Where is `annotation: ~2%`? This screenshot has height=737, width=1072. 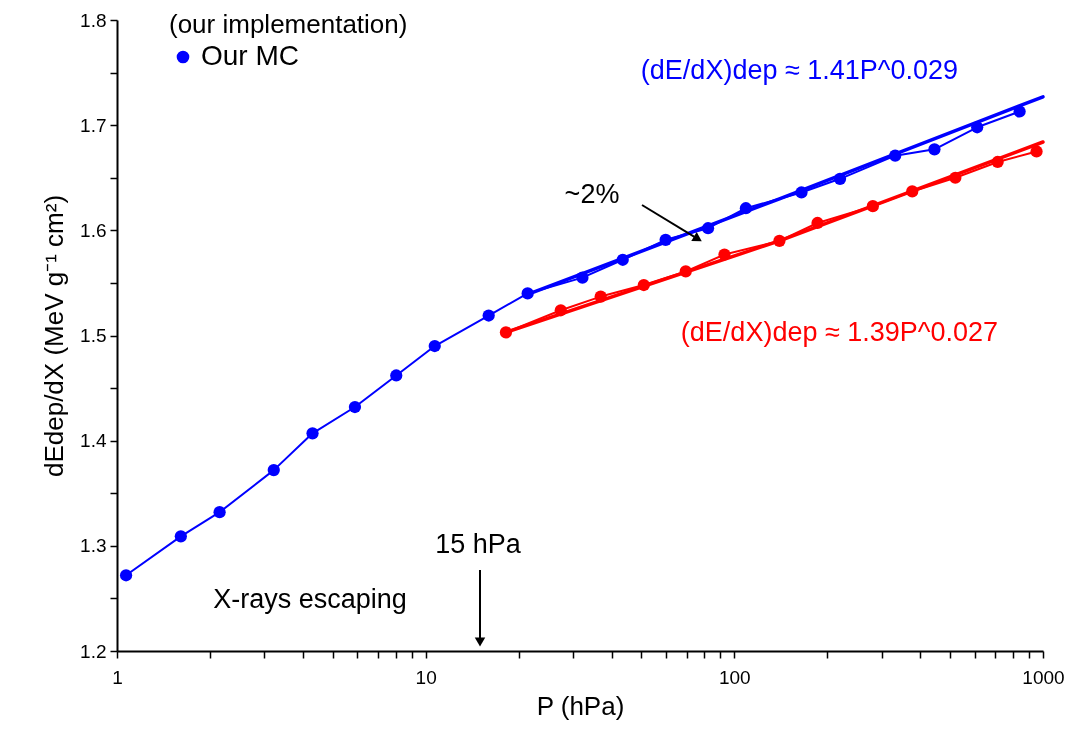
annotation: ~2% is located at coordinates (592, 194).